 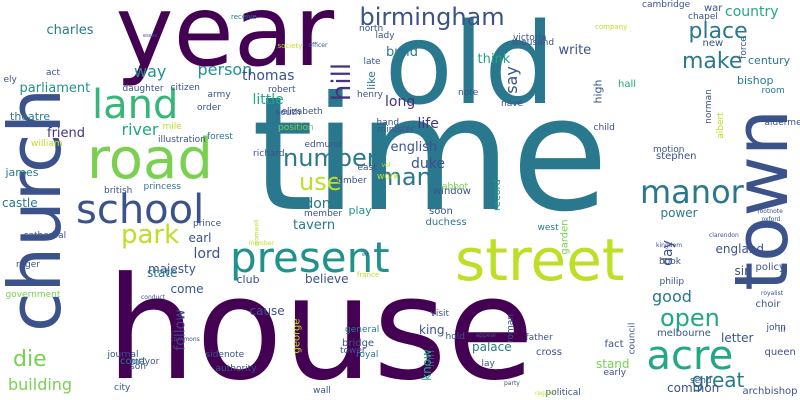 What do you see at coordinates (613, 364) in the screenshot?
I see `word-stand: stand` at bounding box center [613, 364].